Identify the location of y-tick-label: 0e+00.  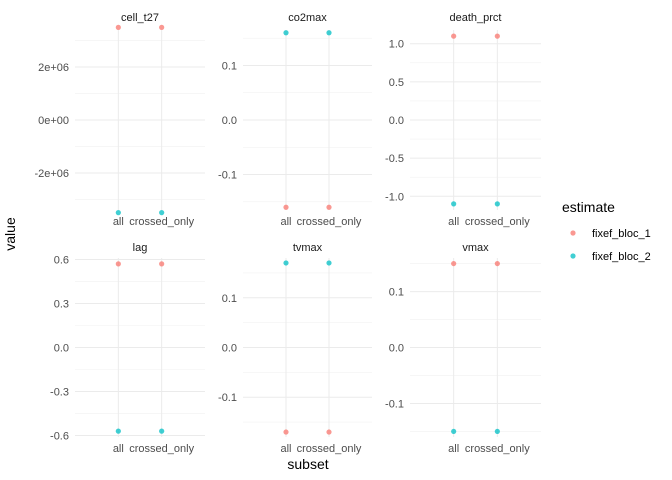
(53, 121).